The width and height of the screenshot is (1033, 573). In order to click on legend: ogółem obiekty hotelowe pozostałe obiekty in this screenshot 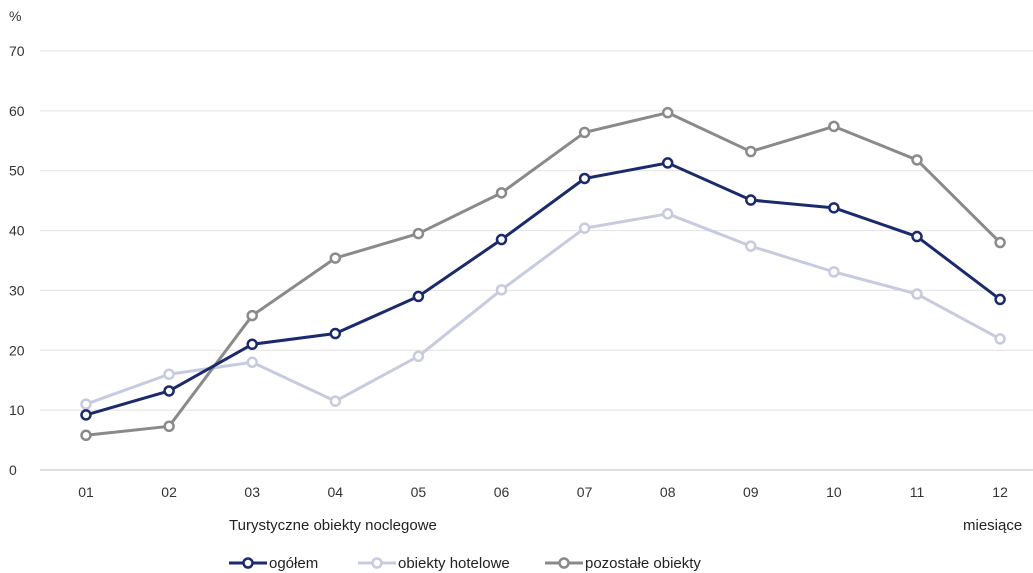, I will do `click(465, 563)`.